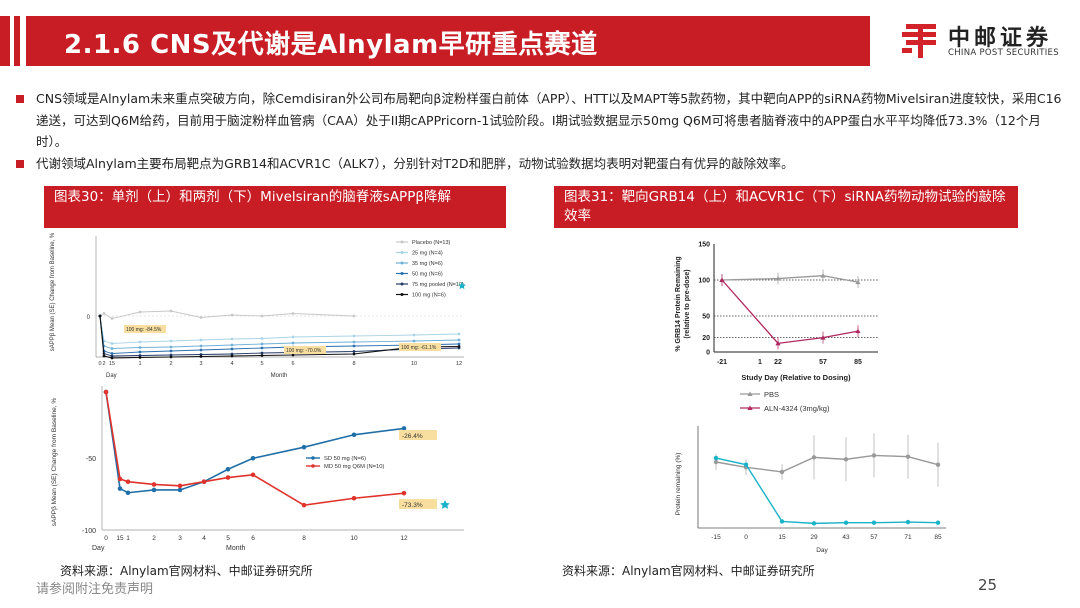 Image resolution: width=1080 pixels, height=608 pixels. I want to click on chart1-y-tick-0: 0, so click(89, 318).